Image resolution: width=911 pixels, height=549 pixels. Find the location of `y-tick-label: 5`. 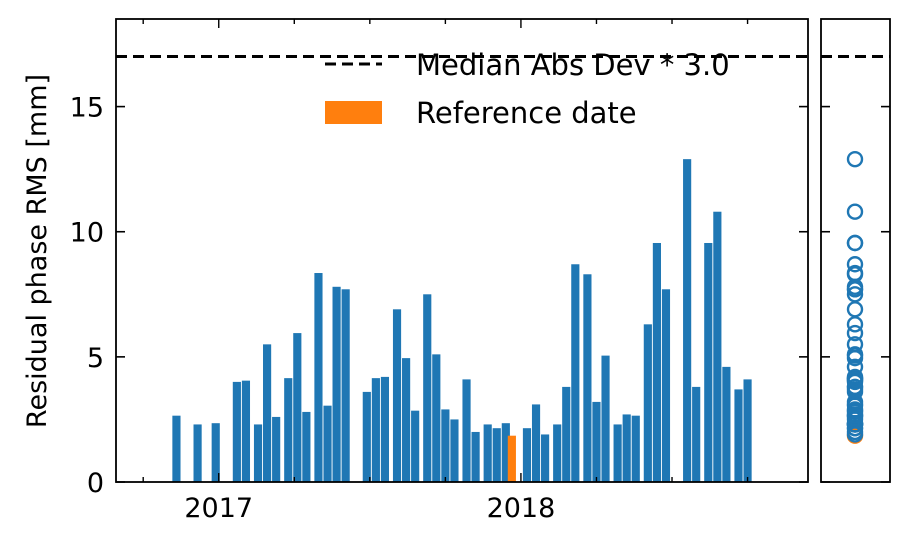

y-tick-label: 5 is located at coordinates (95, 358).